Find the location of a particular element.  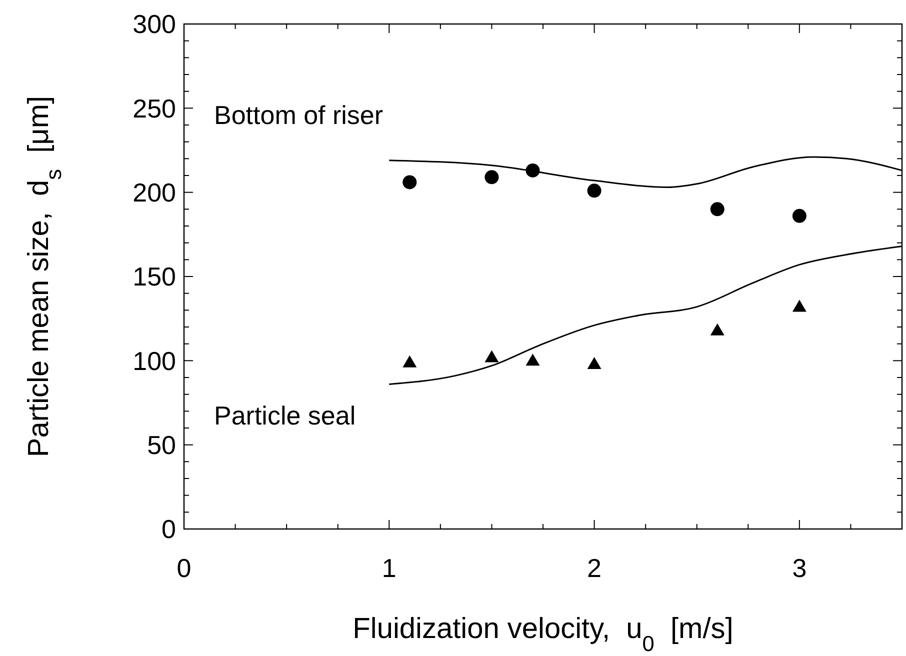

x-tick-label: 1 is located at coordinates (389, 568).